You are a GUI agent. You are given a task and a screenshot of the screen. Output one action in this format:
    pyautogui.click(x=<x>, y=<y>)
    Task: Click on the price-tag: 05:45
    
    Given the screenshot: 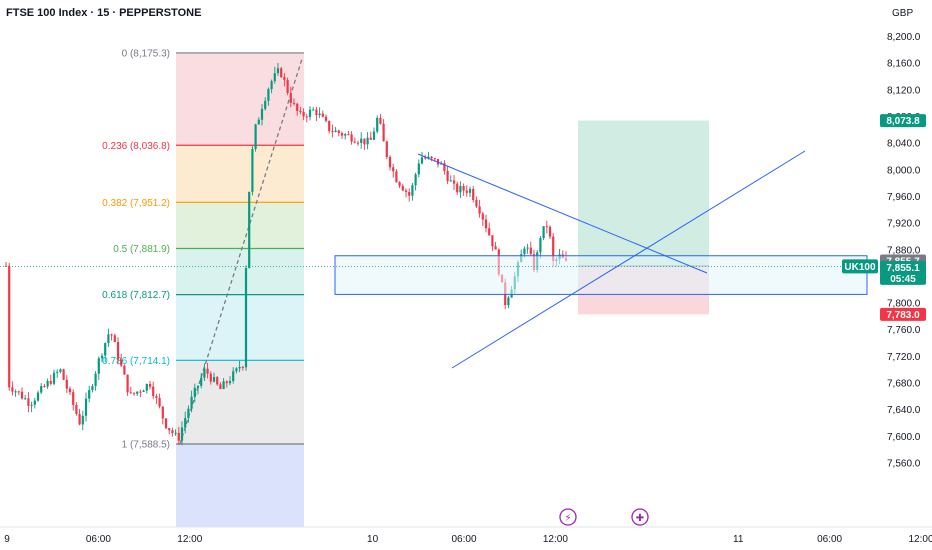 What is the action you would take?
    pyautogui.click(x=903, y=278)
    